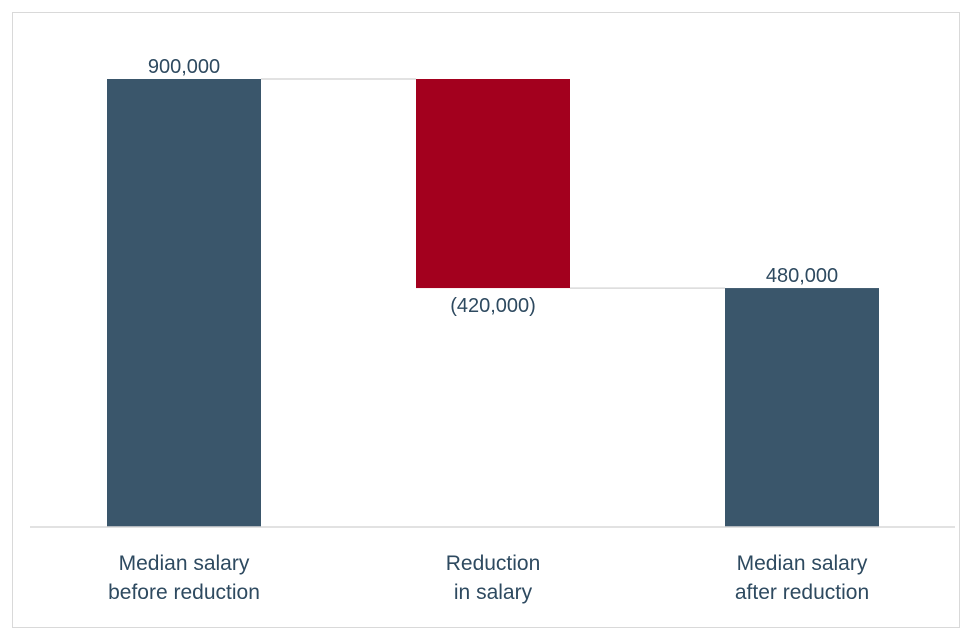 The image size is (961, 629). Describe the element at coordinates (802, 592) in the screenshot. I see `category-label-3-line-2: after reduction` at that location.